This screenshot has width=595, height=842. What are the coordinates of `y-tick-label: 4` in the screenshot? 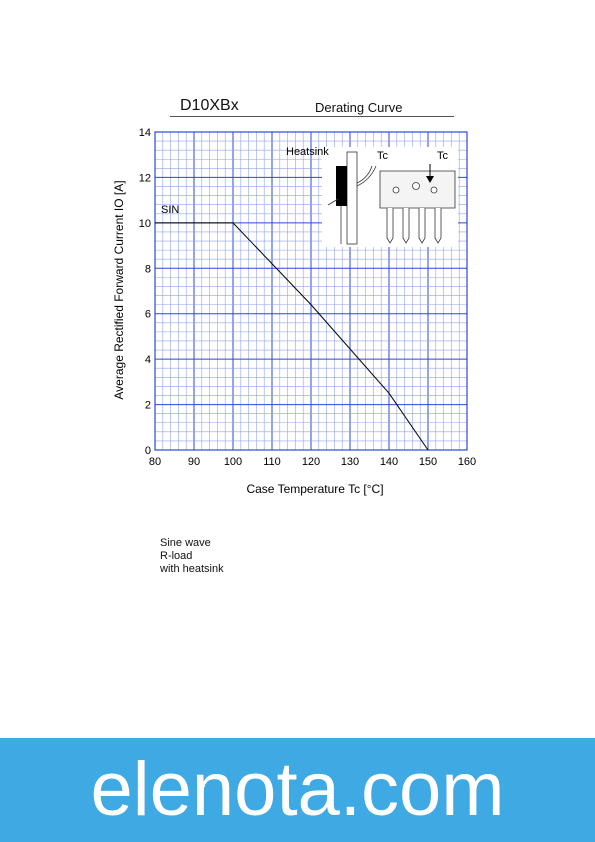 It's located at (148, 360).